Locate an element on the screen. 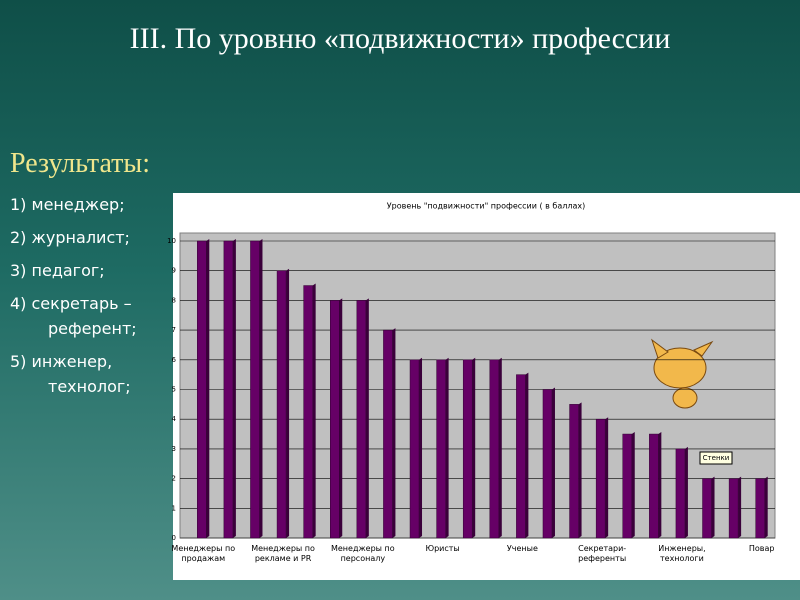 The image size is (800, 600). x-tick-label: Инженеры, технологи is located at coordinates (682, 553).